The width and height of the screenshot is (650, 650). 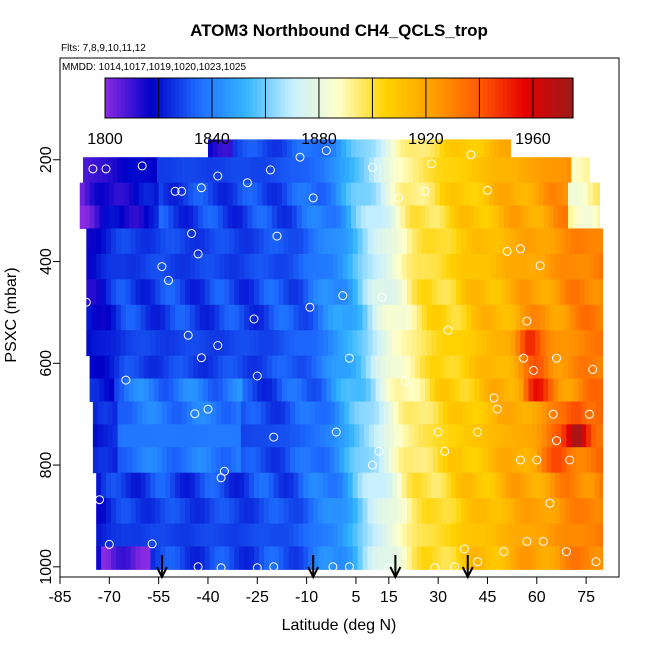 I want to click on heatmap-row, so click(x=345, y=241).